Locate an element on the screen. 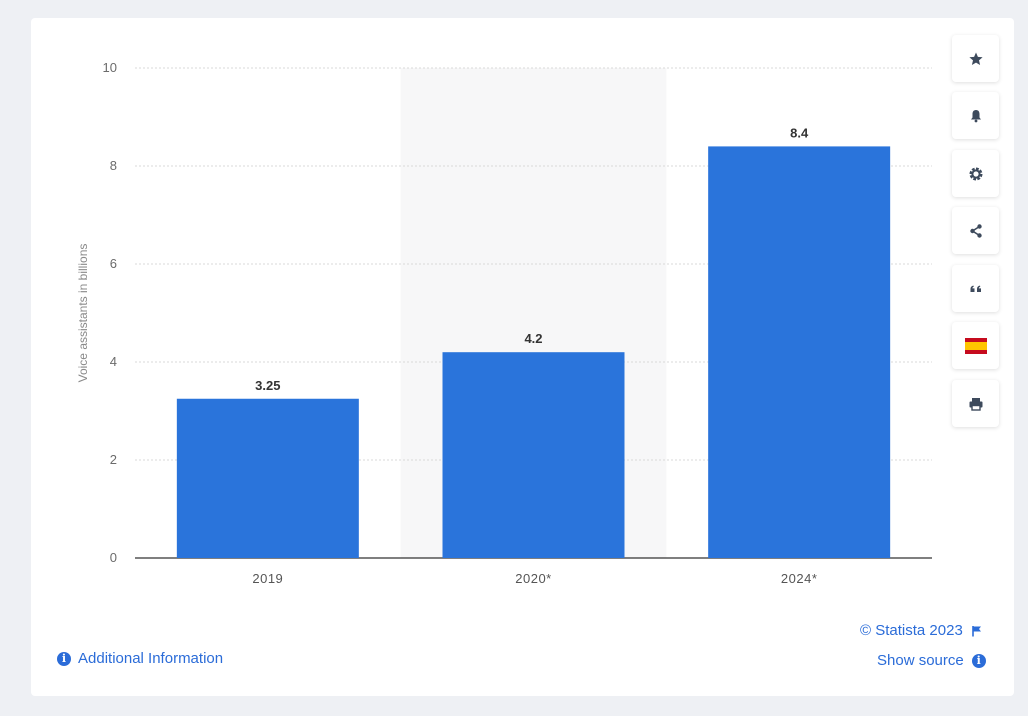 This screenshot has height=716, width=1028. y-tick-label: 4 is located at coordinates (113, 361).